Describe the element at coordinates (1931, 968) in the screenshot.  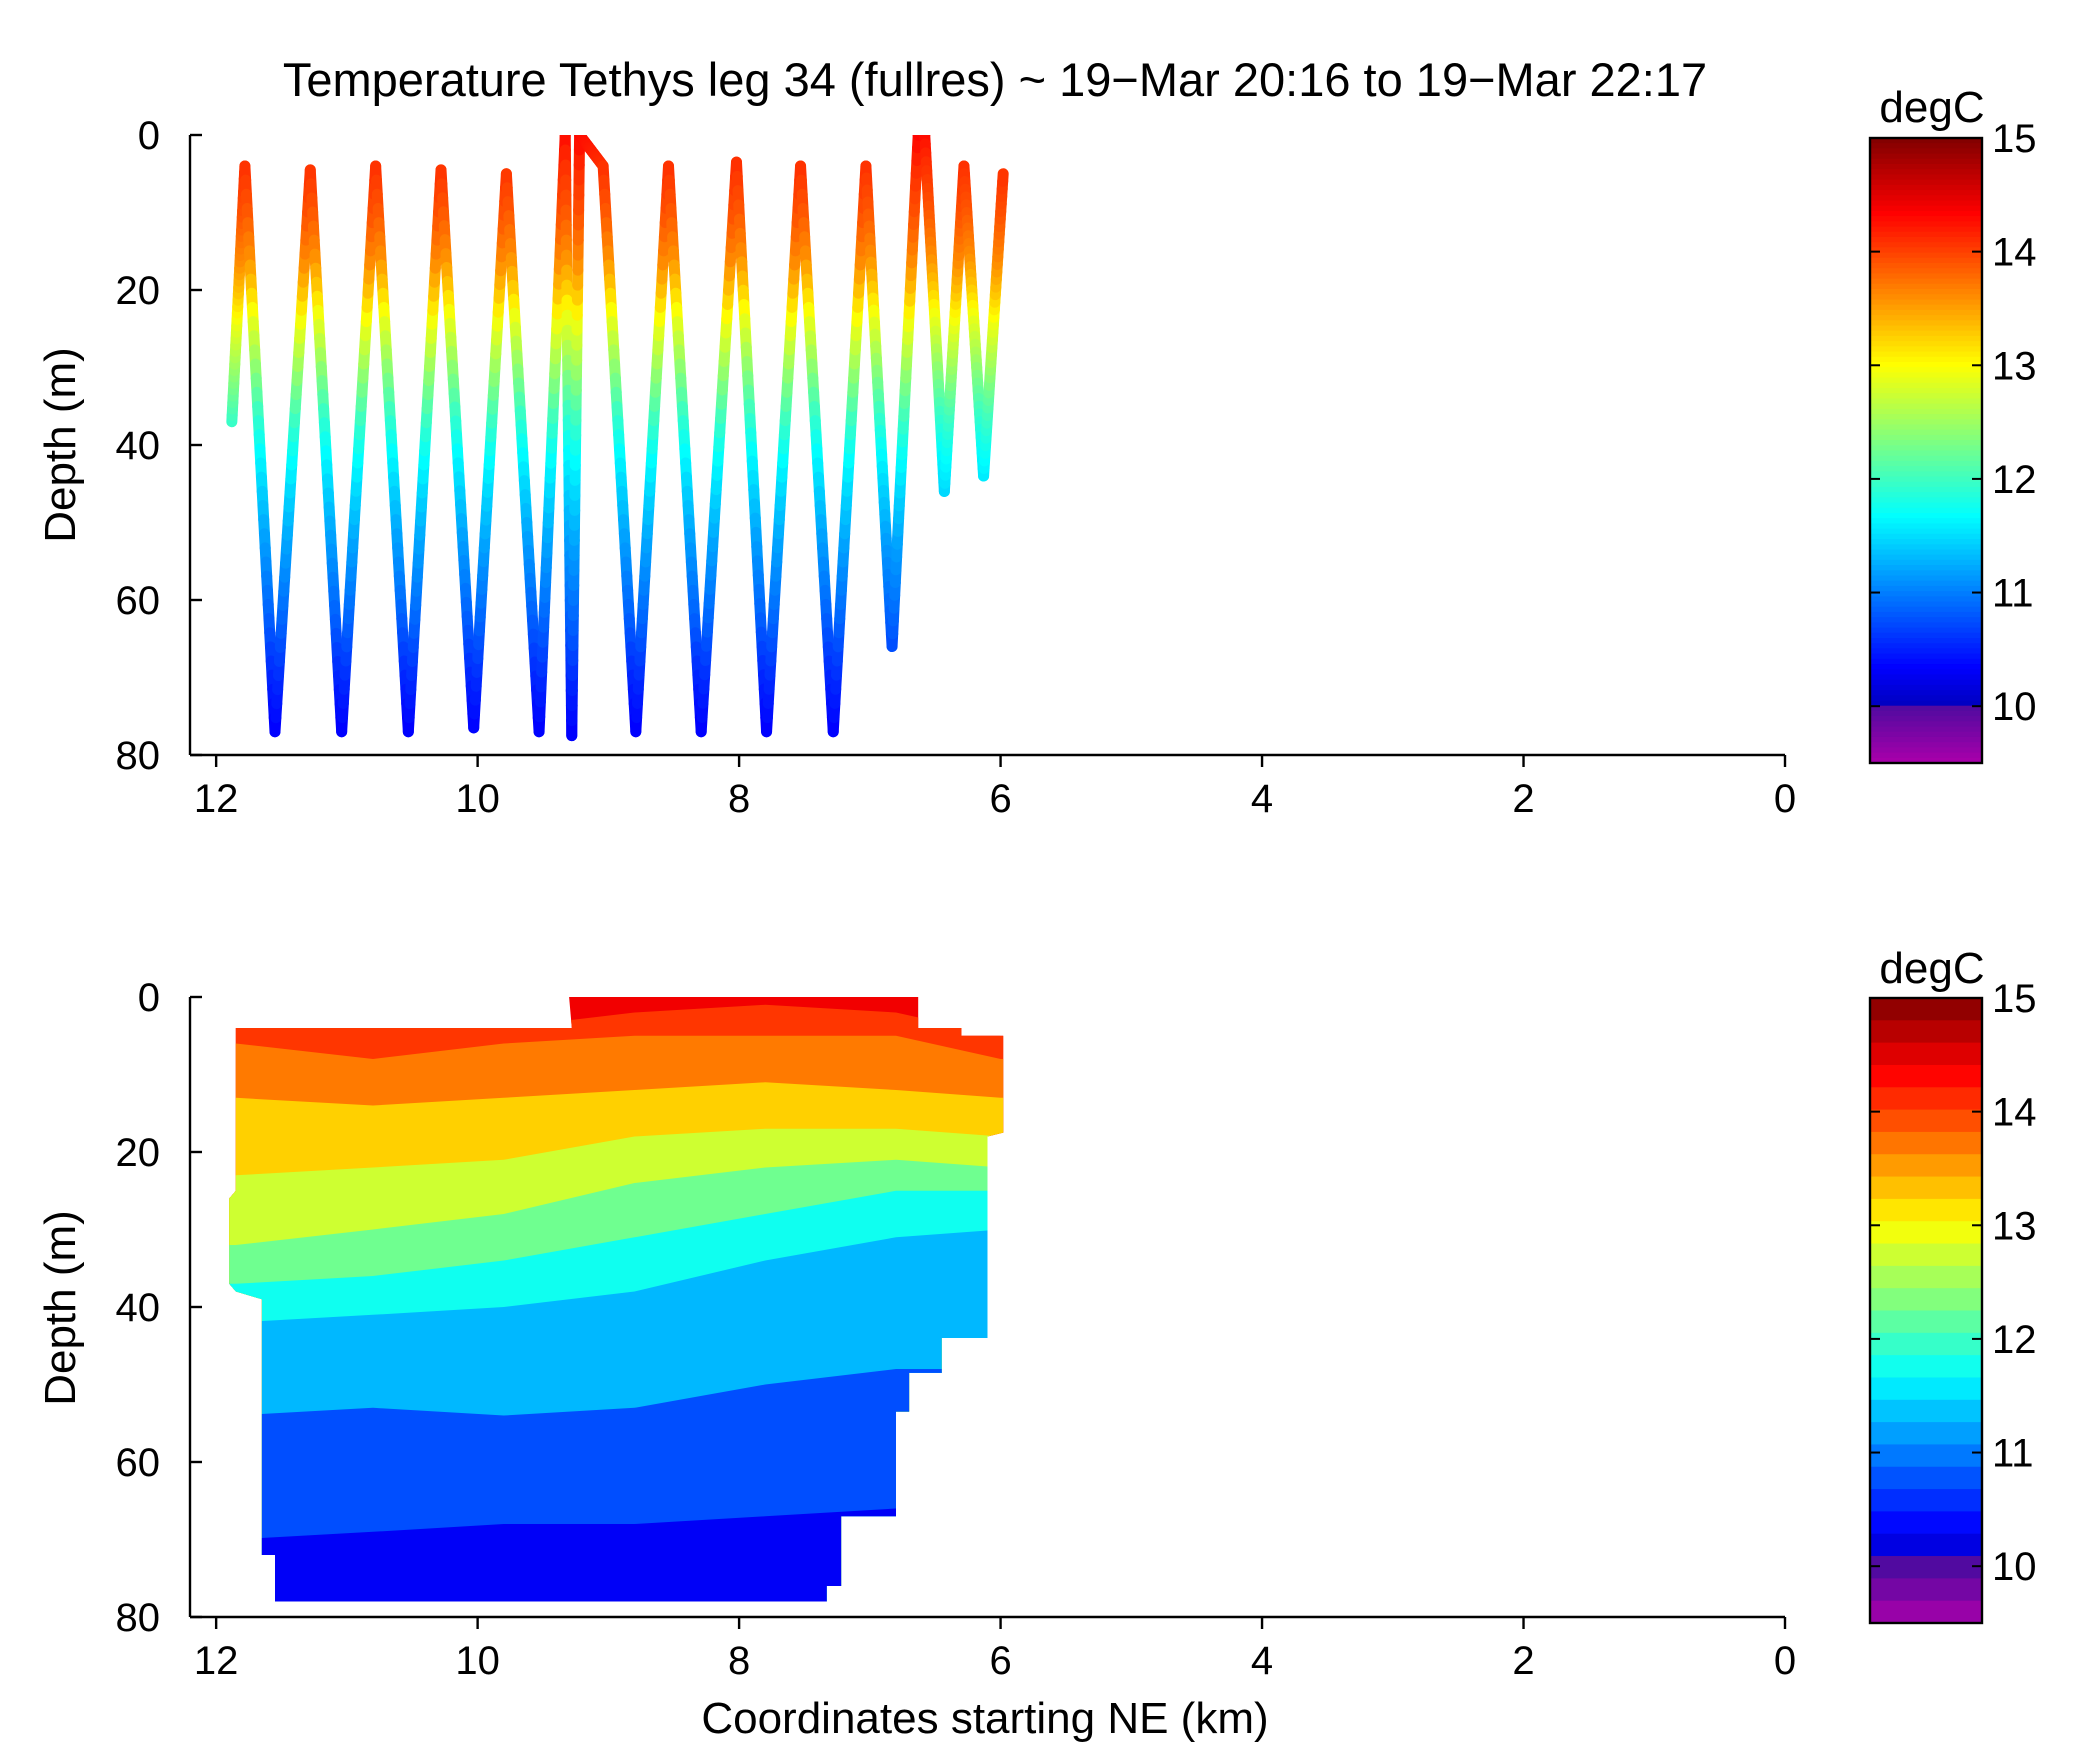
I see `bottom-colorbar-label: degC` at that location.